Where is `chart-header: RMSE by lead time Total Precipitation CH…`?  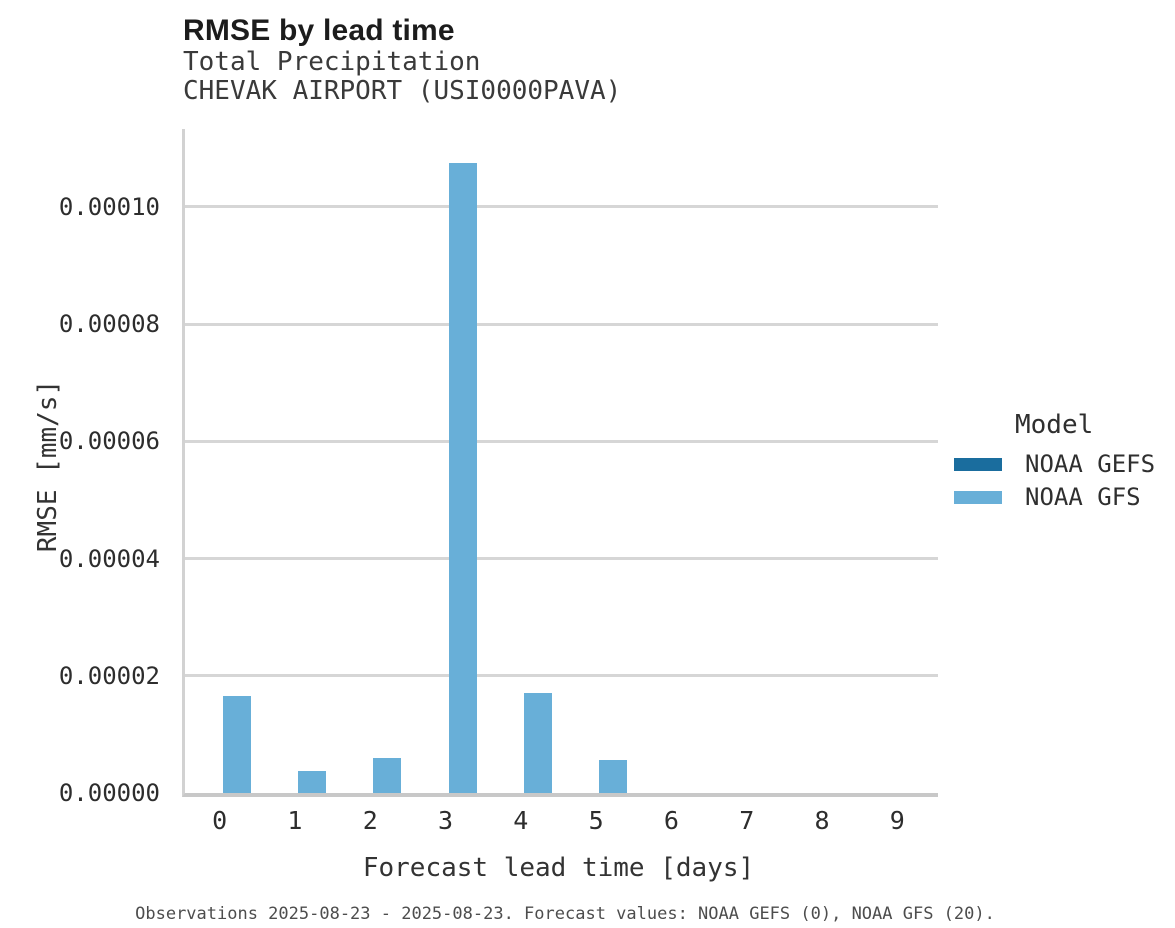
chart-header: RMSE by lead time Total Precipitation CH… is located at coordinates (402, 60).